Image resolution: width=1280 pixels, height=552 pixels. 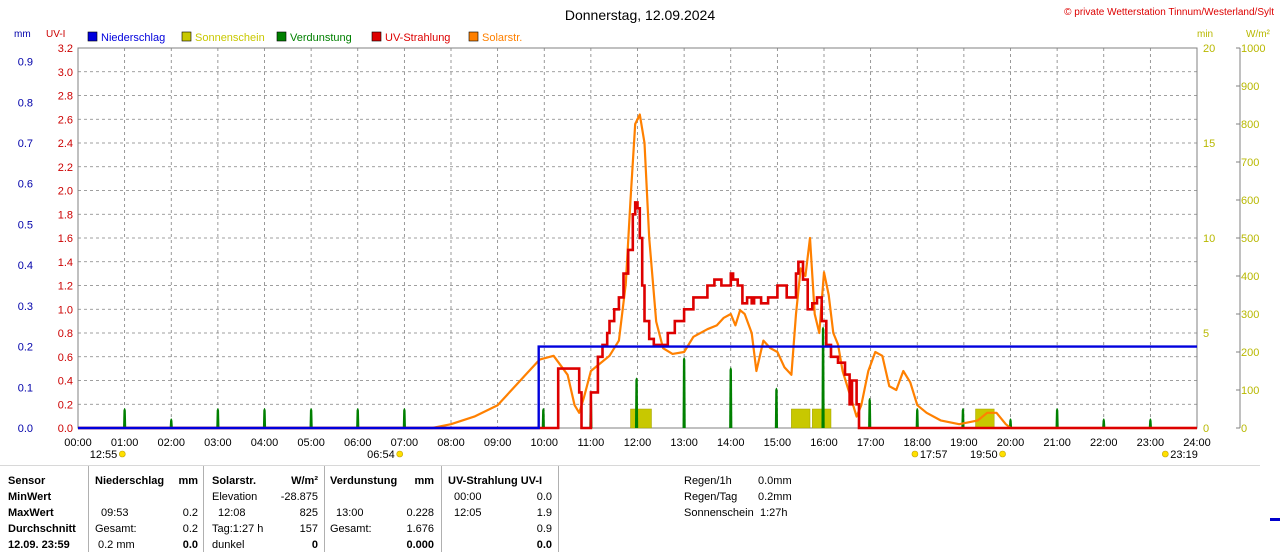 What do you see at coordinates (684, 443) in the screenshot?
I see `x-tick-label: 13:00` at bounding box center [684, 443].